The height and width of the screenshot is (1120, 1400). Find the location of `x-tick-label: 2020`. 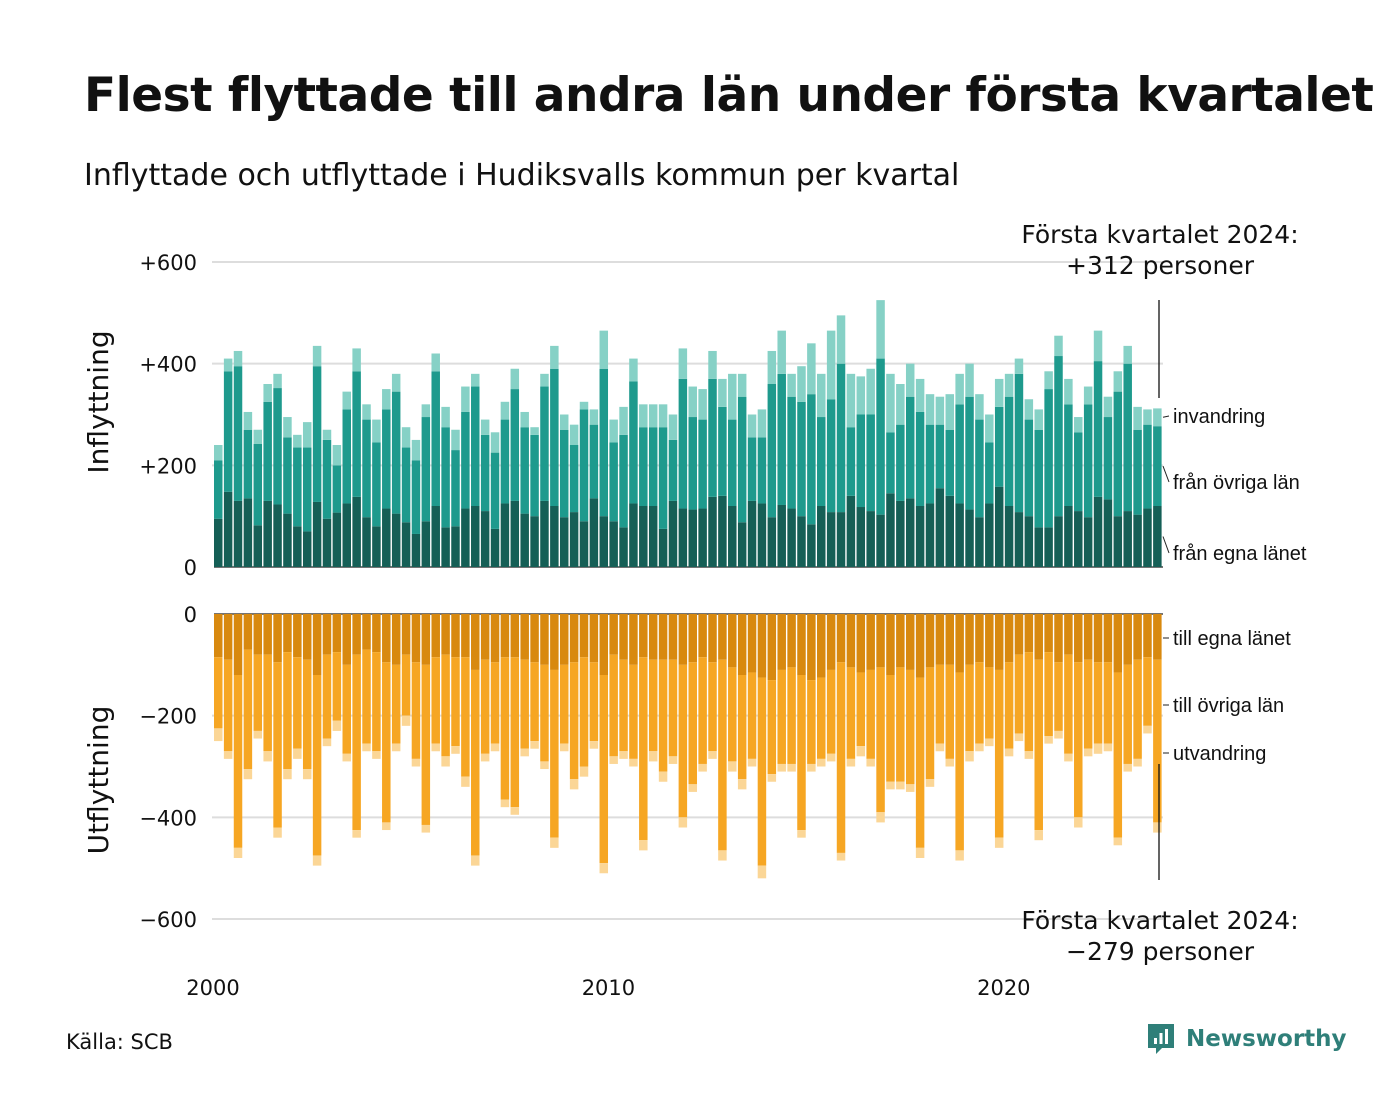

x-tick-label: 2020 is located at coordinates (1003, 988).